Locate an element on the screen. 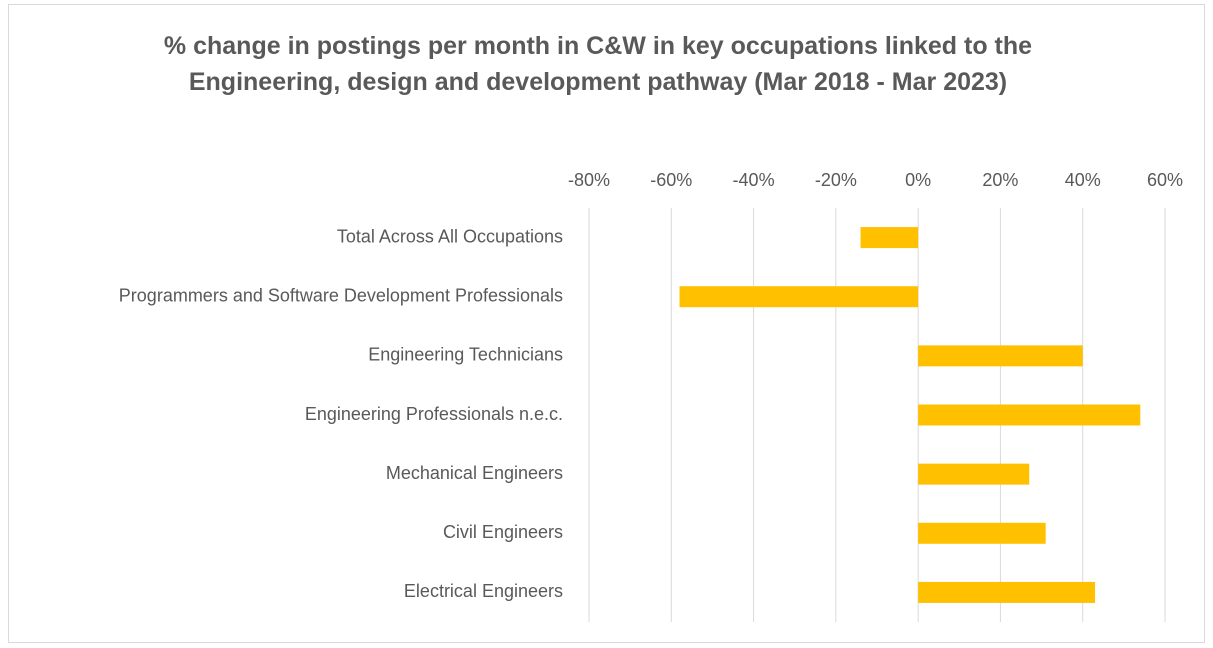  y-tick-label: Total Across All Occupations is located at coordinates (450, 236).